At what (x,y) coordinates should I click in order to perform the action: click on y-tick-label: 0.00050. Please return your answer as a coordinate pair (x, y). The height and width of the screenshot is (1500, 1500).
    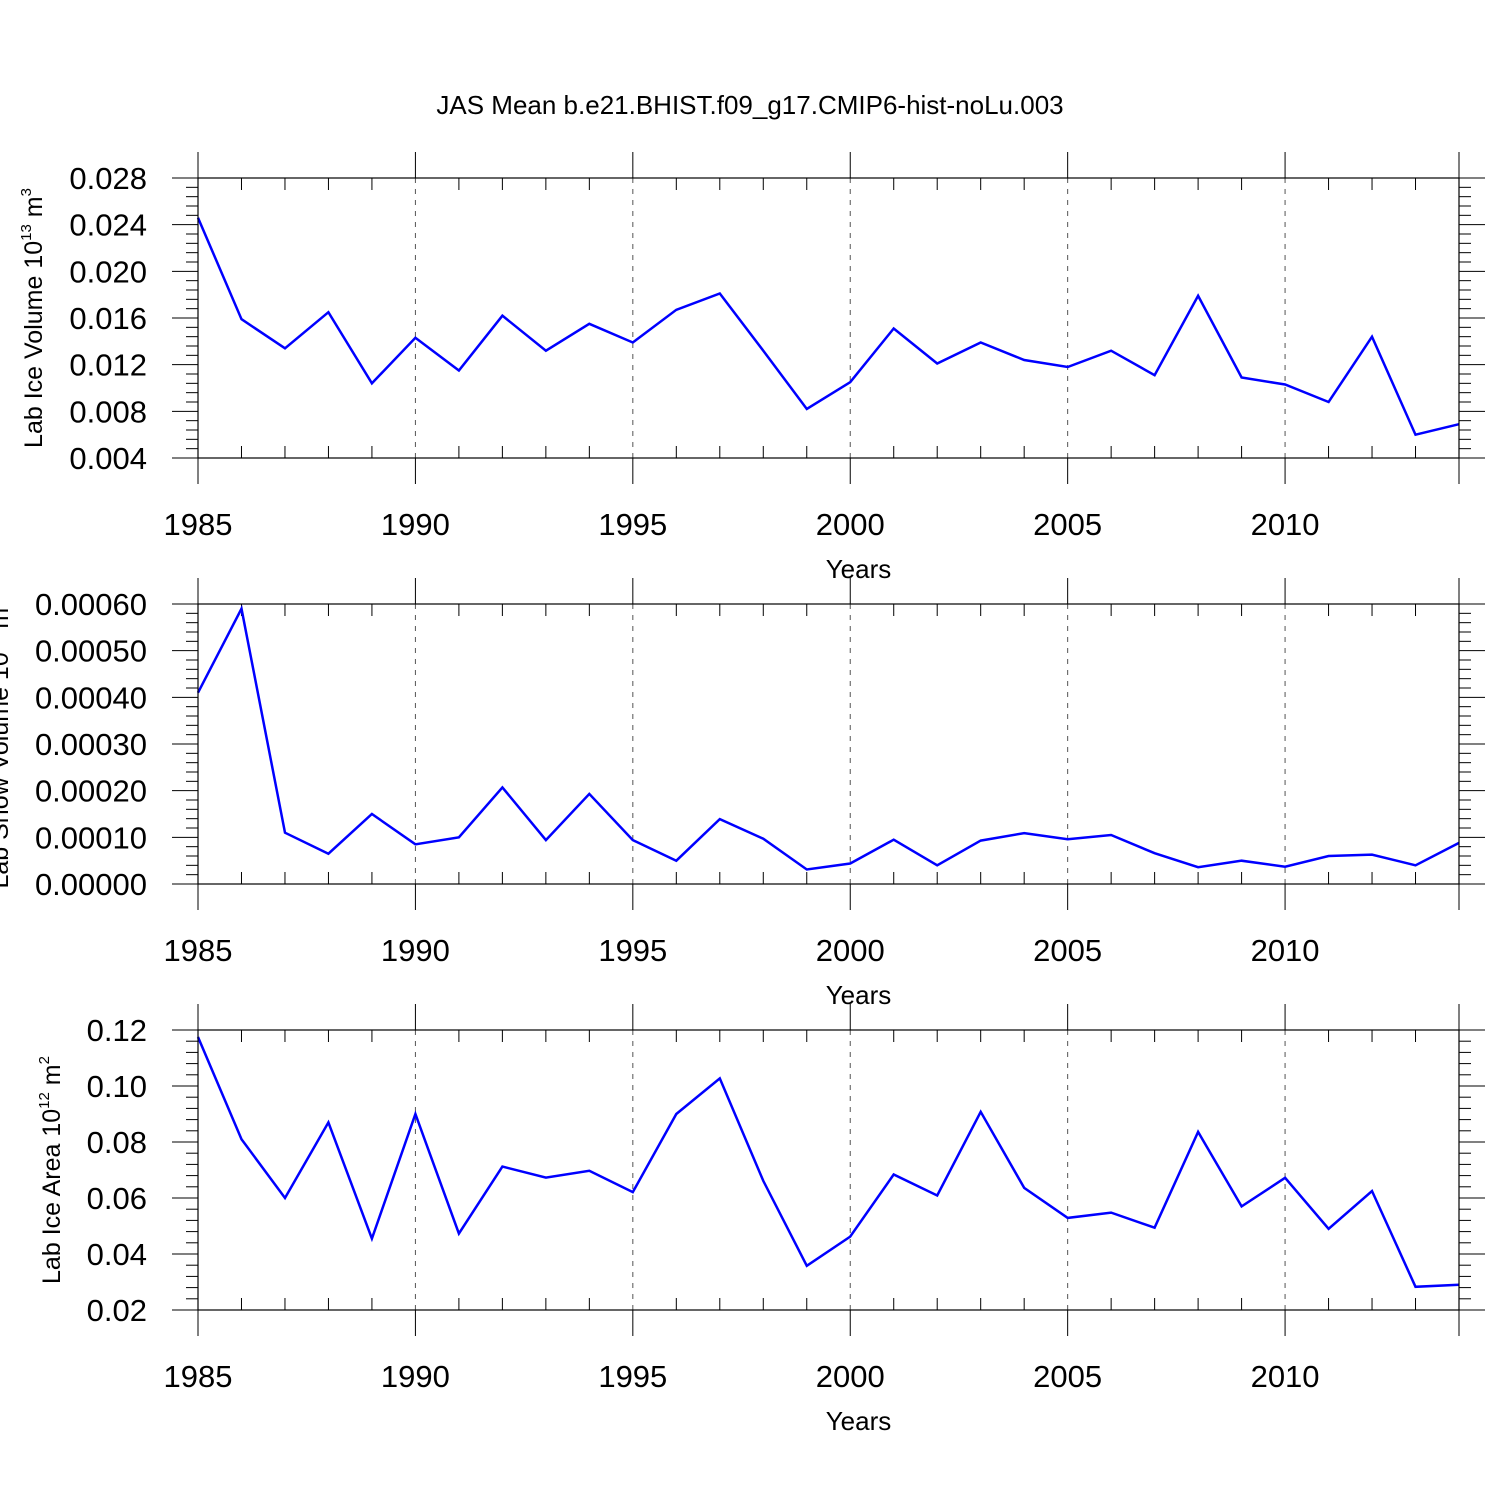
    Looking at the image, I should click on (91, 651).